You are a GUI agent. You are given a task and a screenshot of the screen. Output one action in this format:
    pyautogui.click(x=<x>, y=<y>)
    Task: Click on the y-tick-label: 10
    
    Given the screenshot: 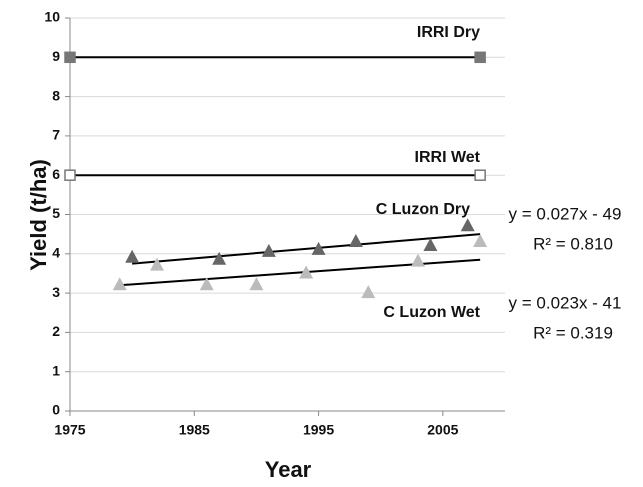 What is the action you would take?
    pyautogui.click(x=52, y=17)
    